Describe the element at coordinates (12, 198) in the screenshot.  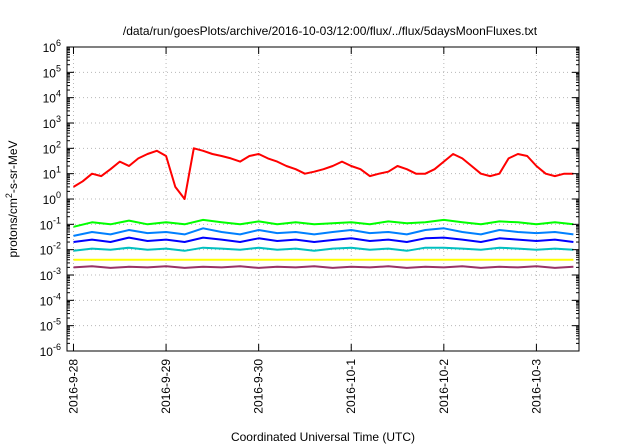
I see `y-axis-label: protons/cm2-s-sr-MeV` at that location.